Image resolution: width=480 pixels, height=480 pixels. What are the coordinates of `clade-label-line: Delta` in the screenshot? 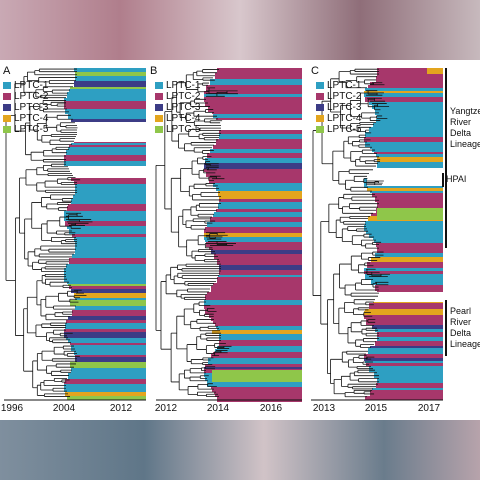 It's located at (461, 333).